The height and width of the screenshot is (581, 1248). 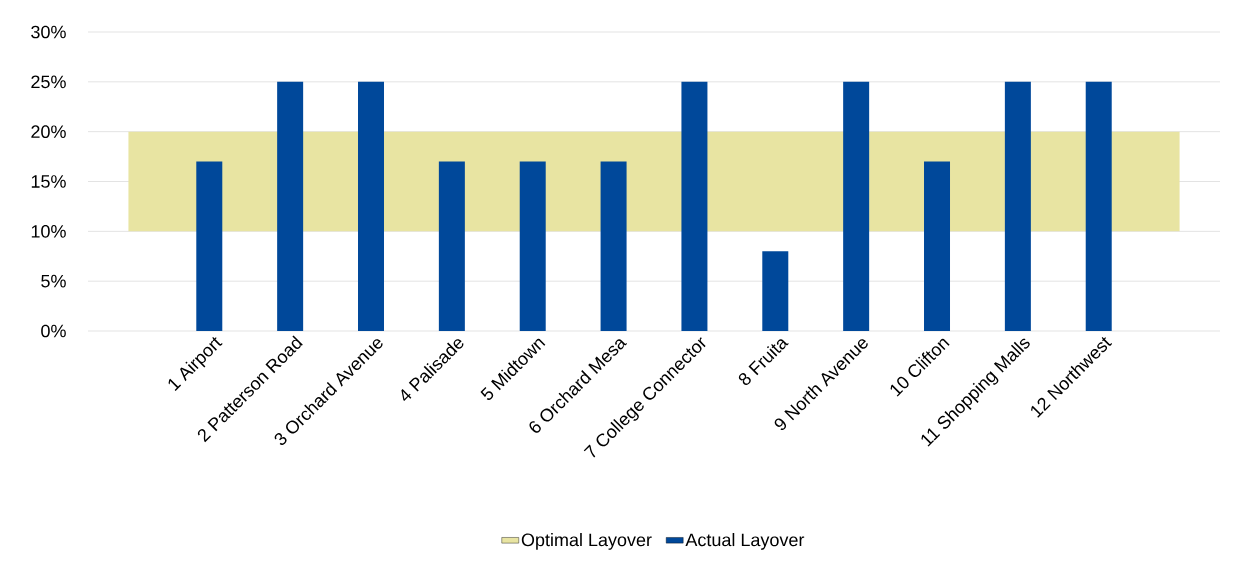 I want to click on y-tick-label: 10%, so click(x=48, y=231).